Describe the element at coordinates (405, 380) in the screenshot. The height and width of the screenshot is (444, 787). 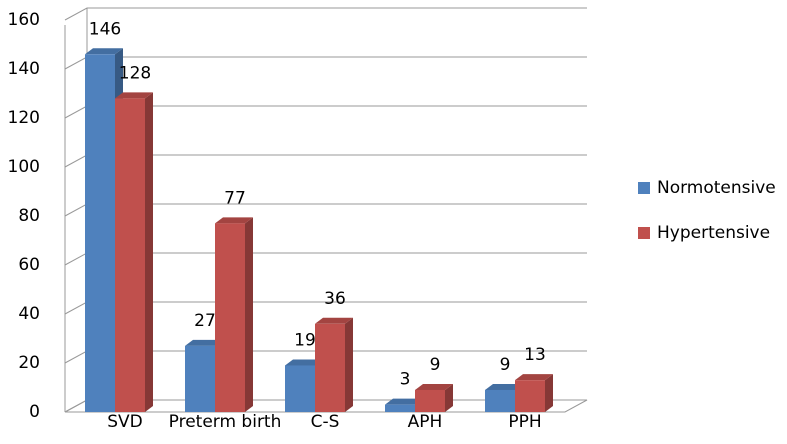
I see `data-label: 3` at that location.